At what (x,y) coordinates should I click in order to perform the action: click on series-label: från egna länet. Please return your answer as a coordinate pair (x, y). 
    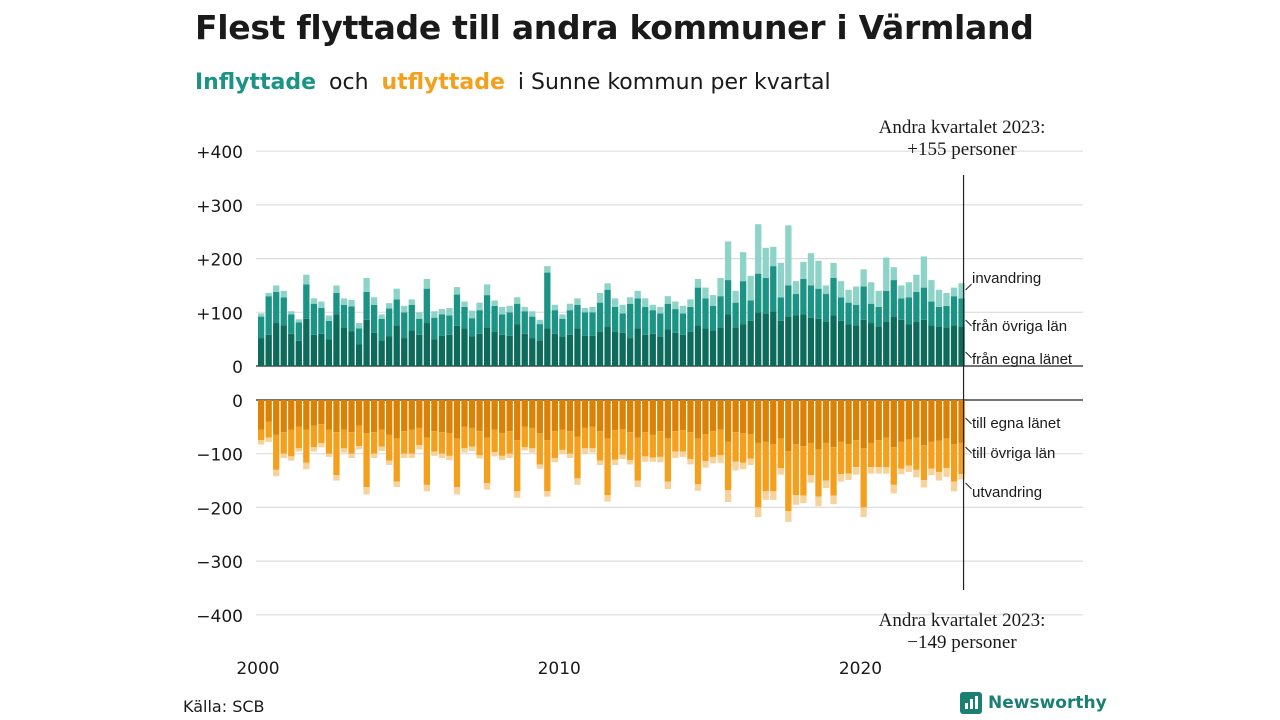
    Looking at the image, I should click on (1022, 359).